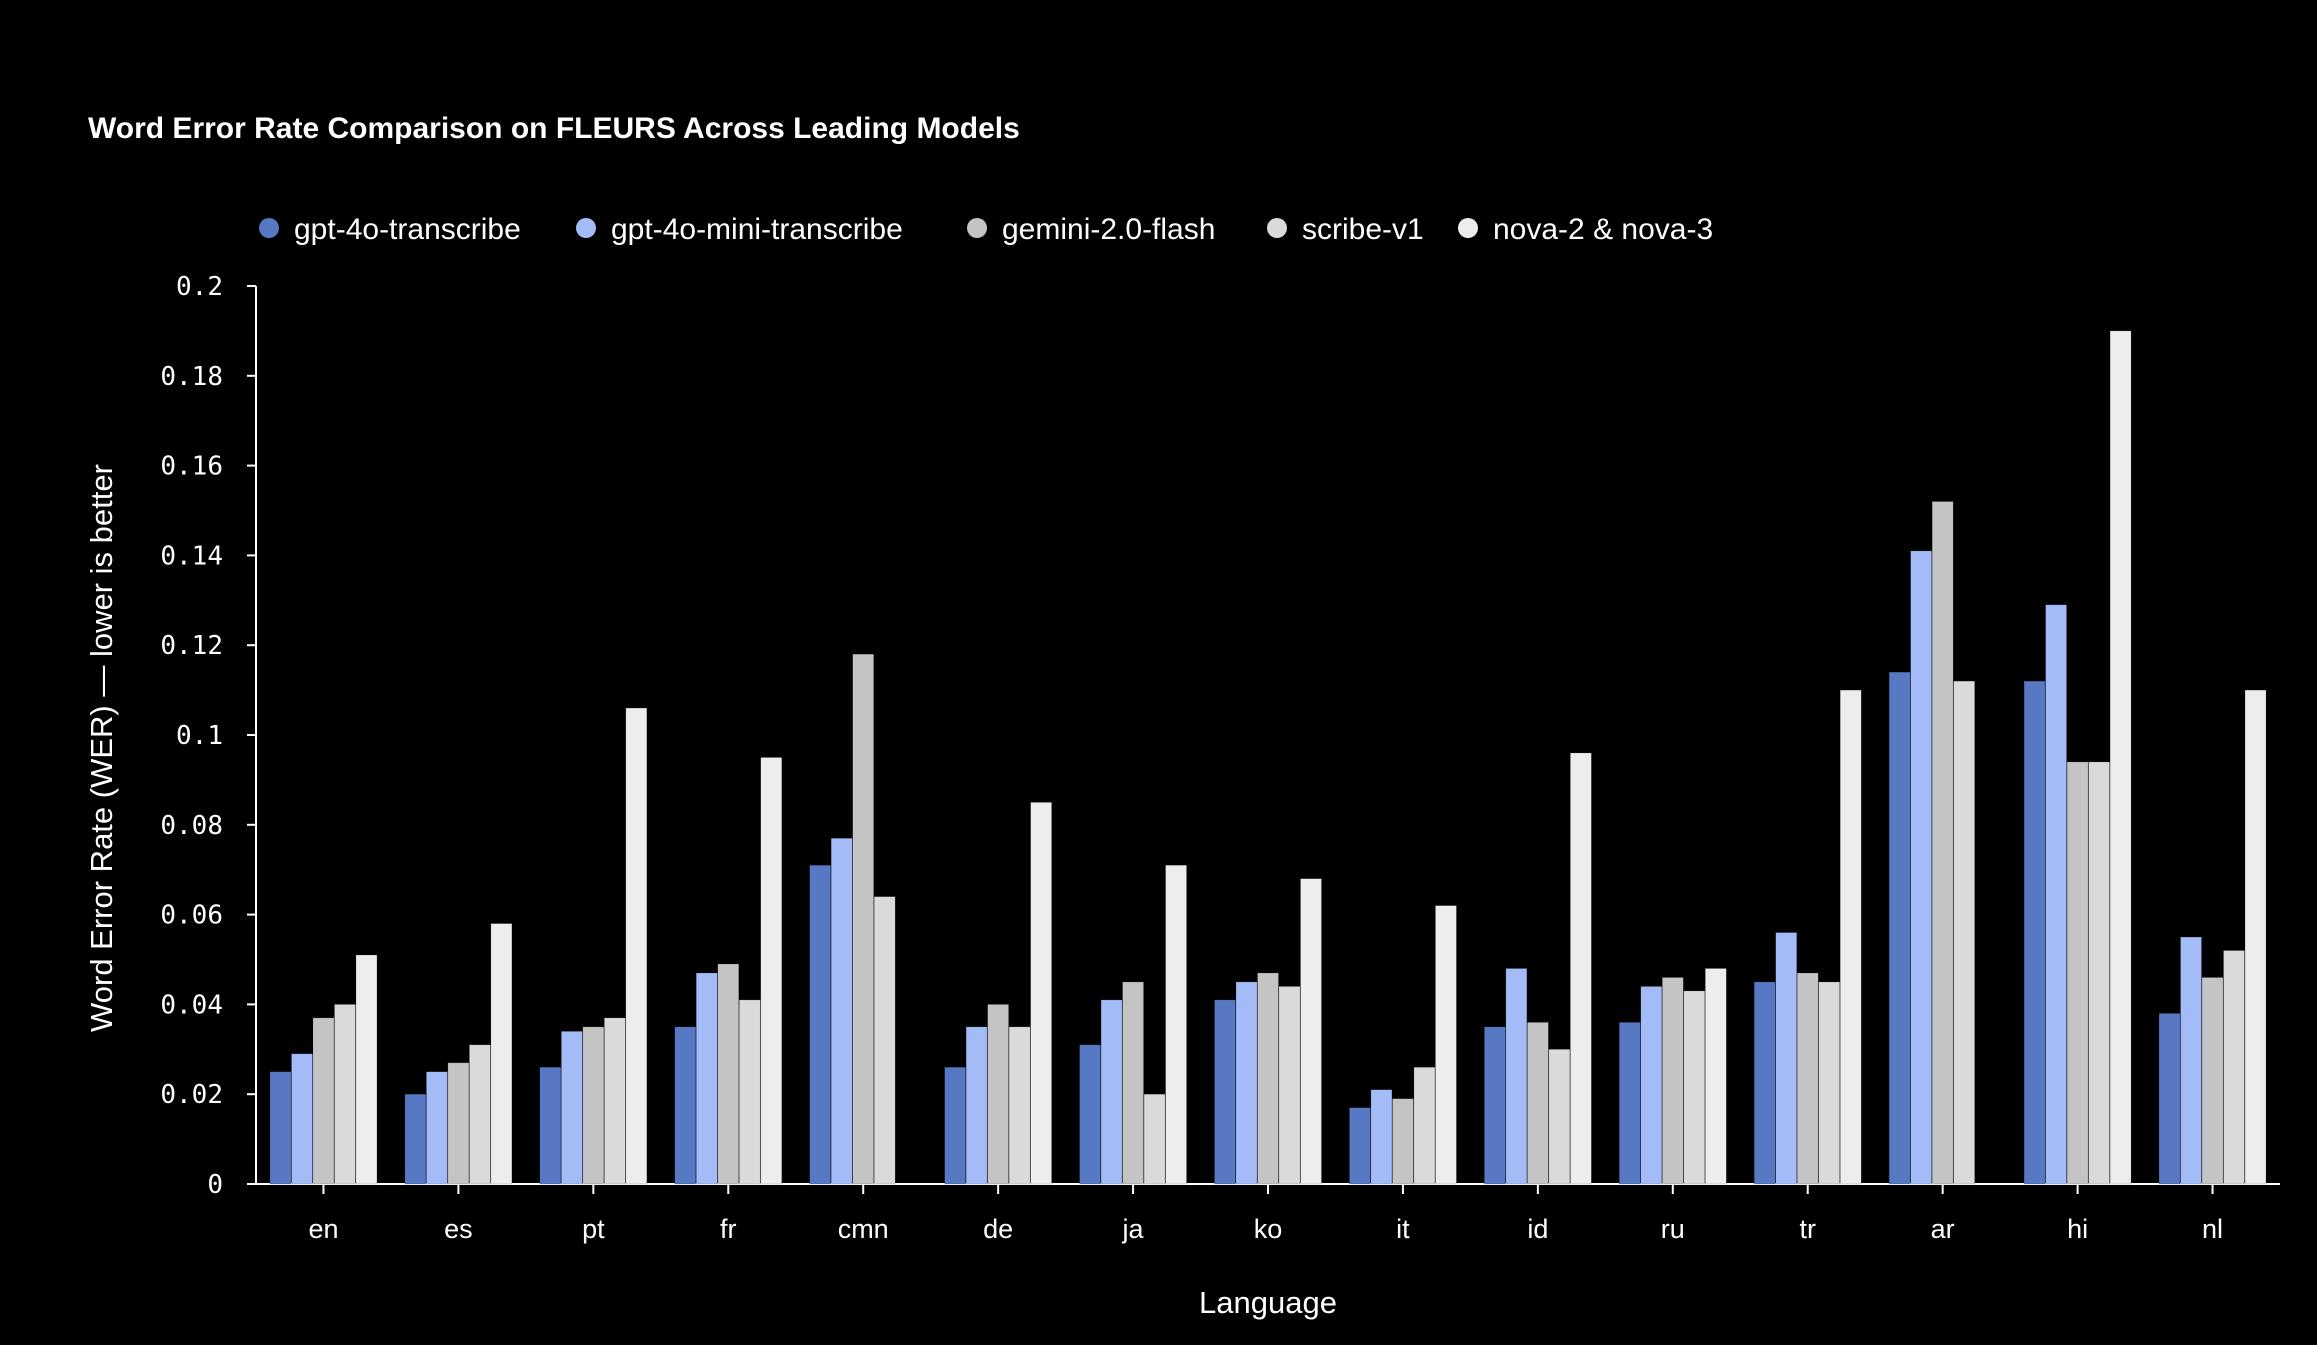  I want to click on legend-item: gpt-4o-transcribe, so click(390, 229).